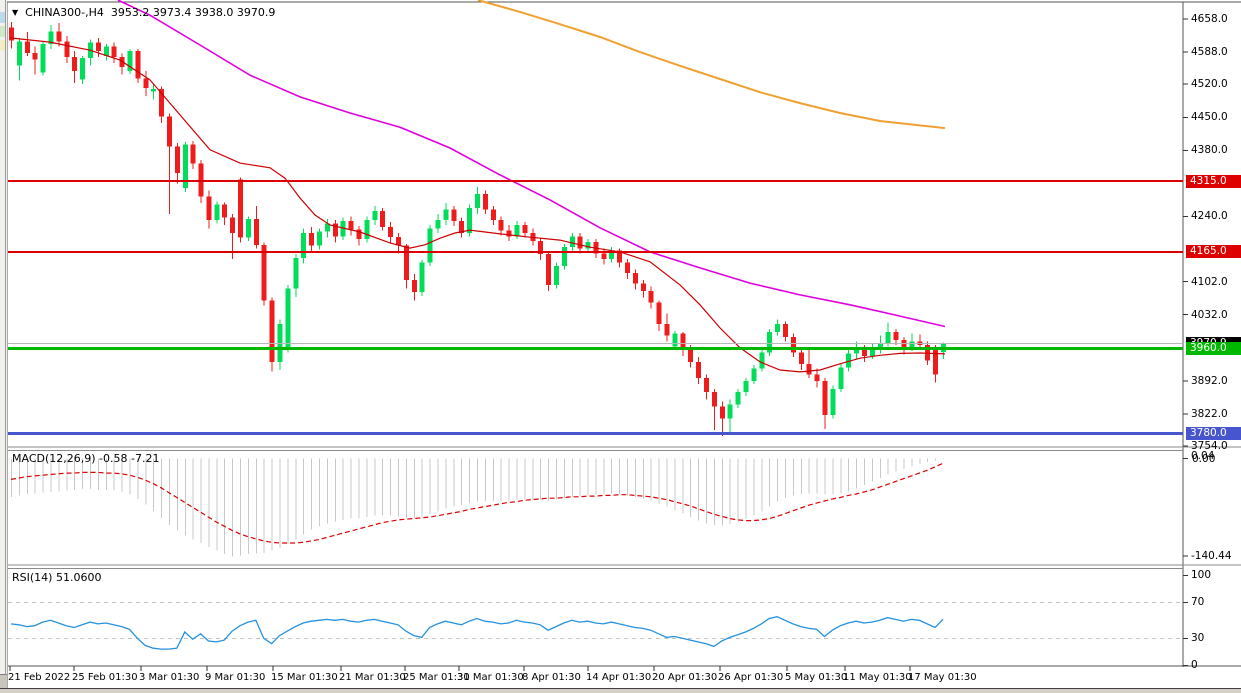 Image resolution: width=1241 pixels, height=693 pixels. I want to click on price-axis-tick-label: 4240.0, so click(1209, 216).